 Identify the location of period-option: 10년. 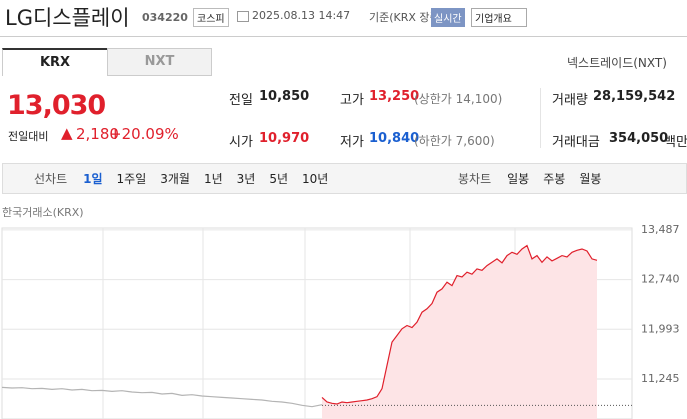
(315, 179).